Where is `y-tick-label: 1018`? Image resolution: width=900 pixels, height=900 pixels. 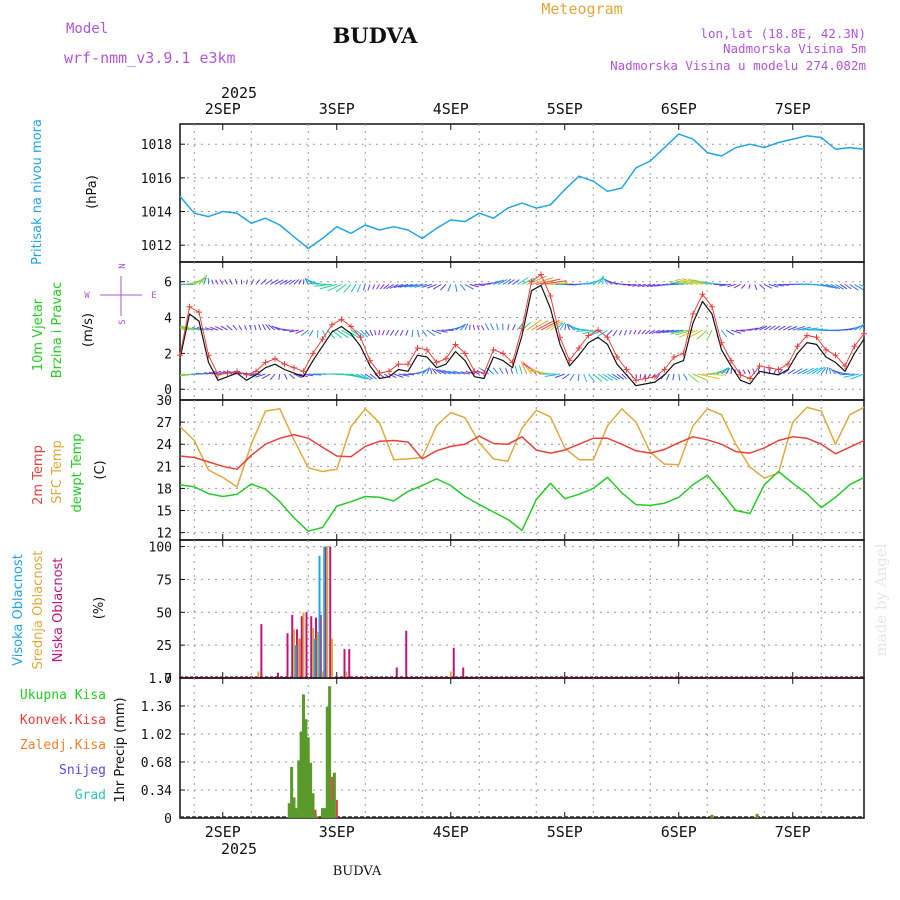
y-tick-label: 1018 is located at coordinates (156, 145).